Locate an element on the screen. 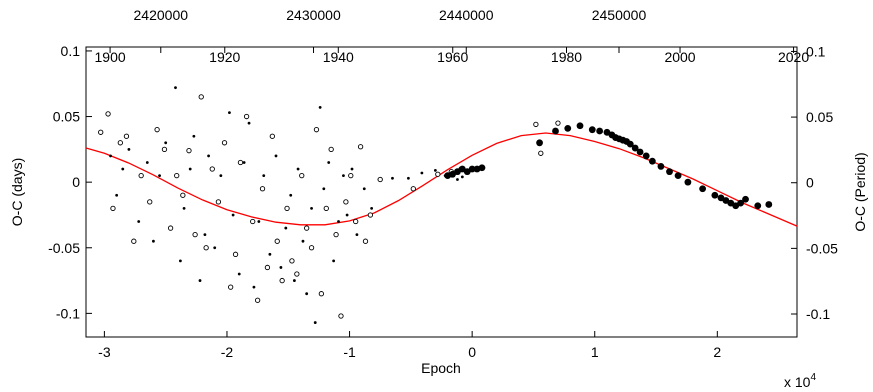 The image size is (873, 392). x-tick-label-3: 0 is located at coordinates (472, 352).